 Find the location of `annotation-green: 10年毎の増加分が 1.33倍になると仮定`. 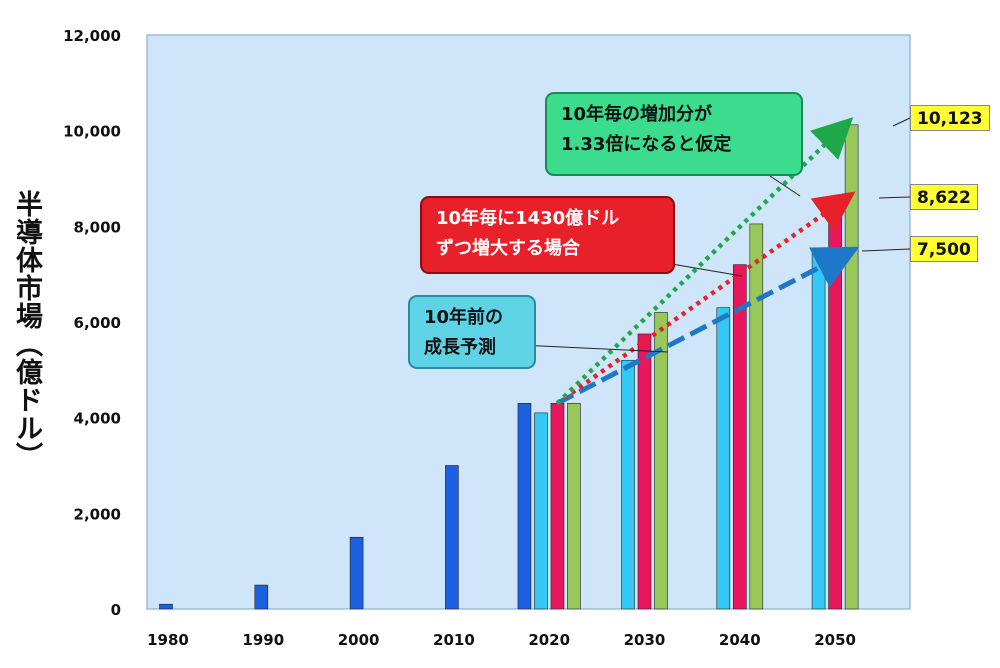

annotation-green: 10年毎の増加分が 1.33倍になると仮定 is located at coordinates (674, 134).